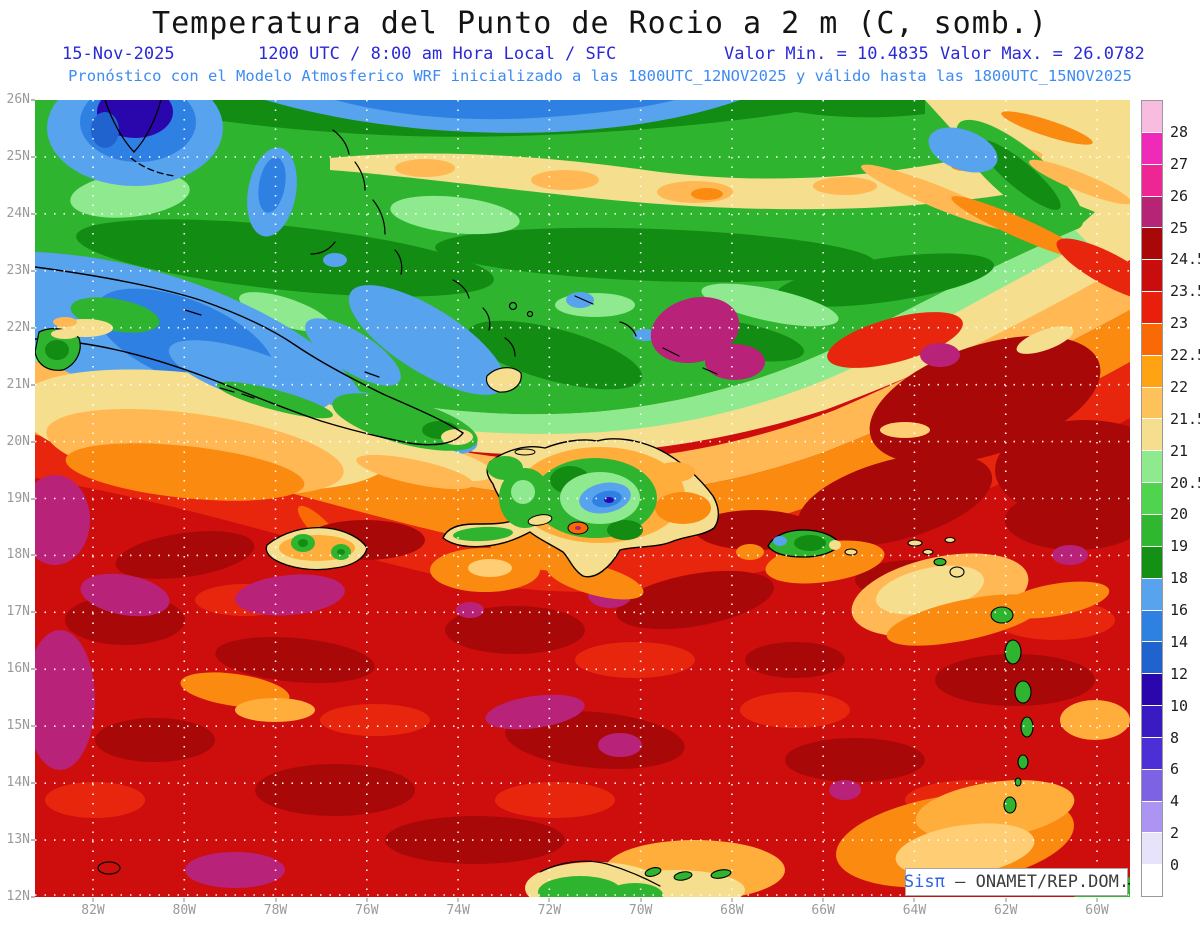 Image resolution: width=1200 pixels, height=927 pixels. Describe the element at coordinates (33, 840) in the screenshot. I see `lat-tick-13N` at that location.